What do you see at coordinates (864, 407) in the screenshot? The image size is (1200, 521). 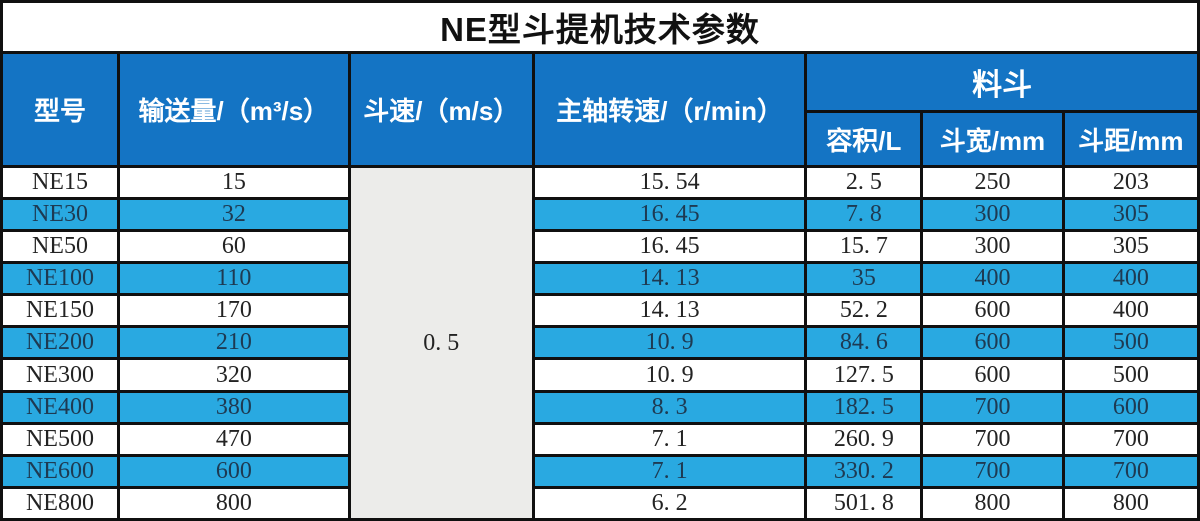 I see `cell-volume: 182. 5` at bounding box center [864, 407].